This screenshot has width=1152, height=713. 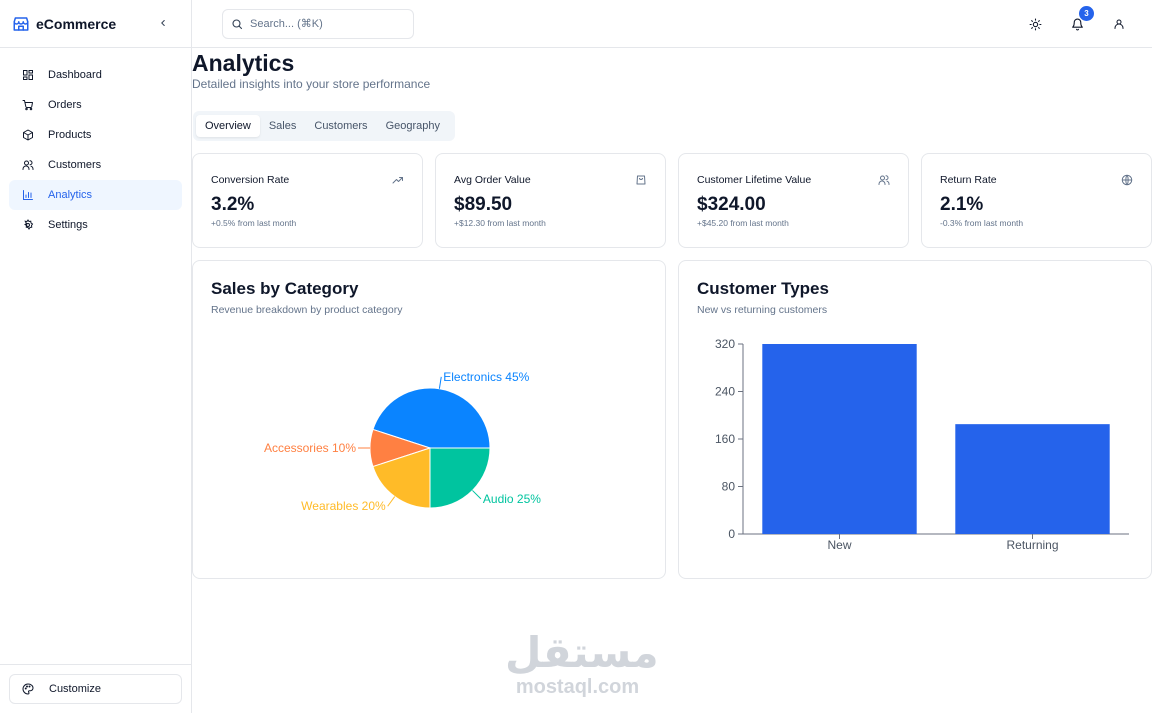 I want to click on panel-subtitle: New vs returning customers, so click(x=762, y=310).